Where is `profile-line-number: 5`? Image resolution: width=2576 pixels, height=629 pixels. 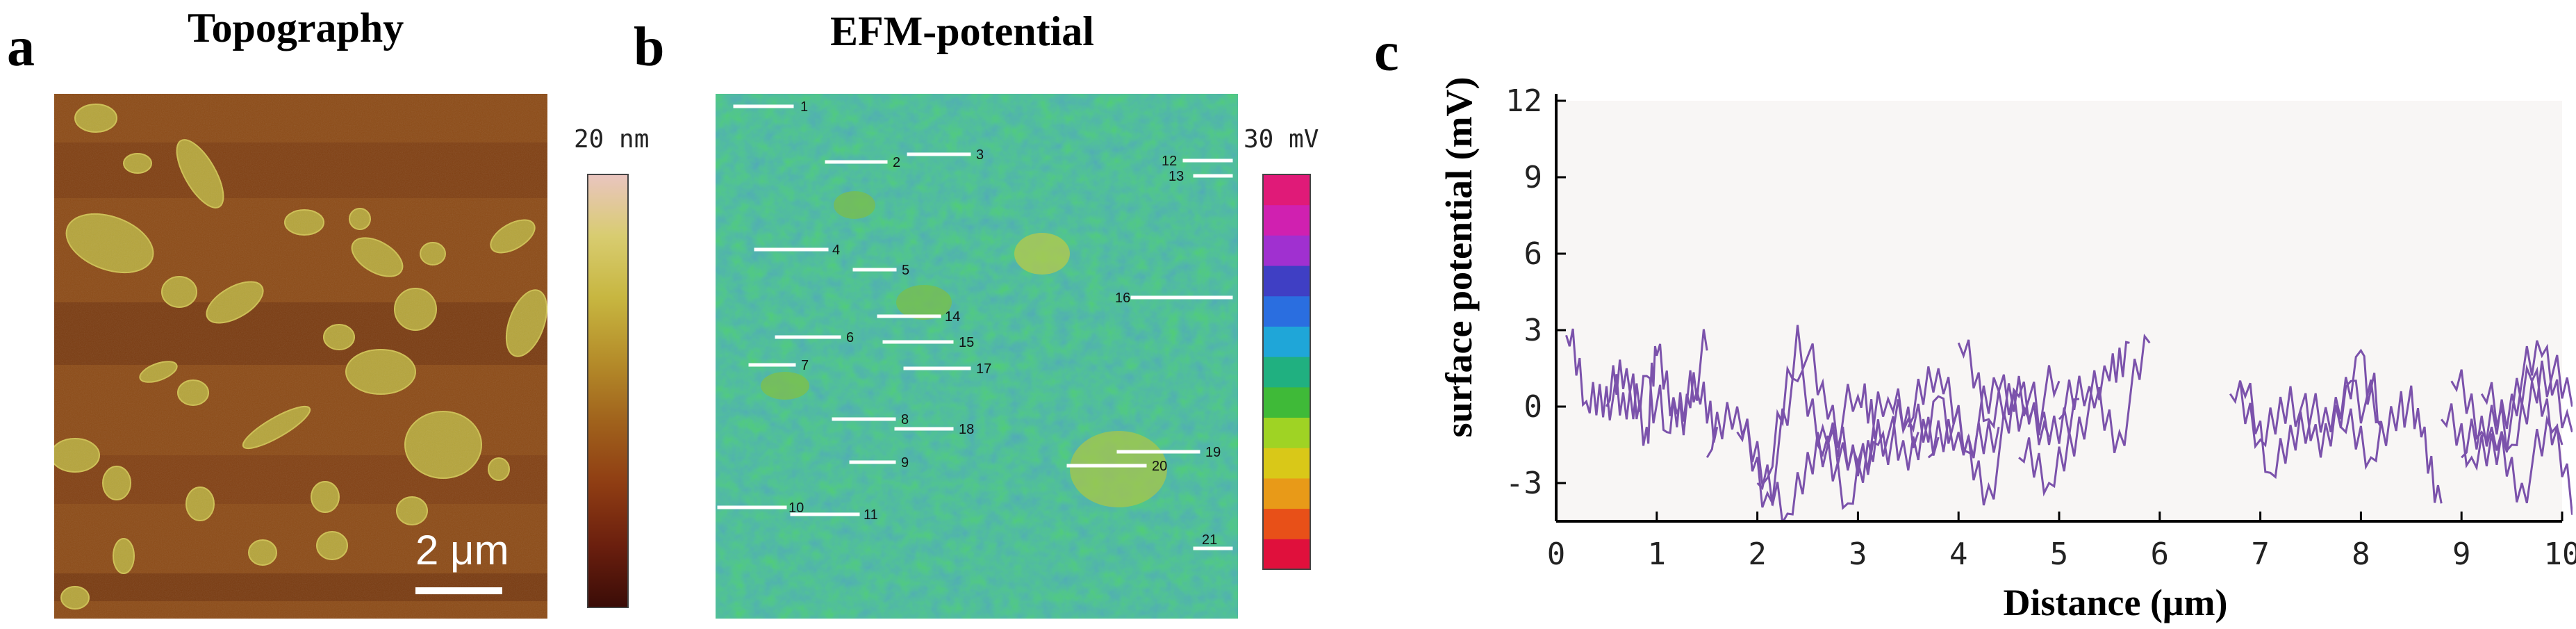 profile-line-number: 5 is located at coordinates (906, 270).